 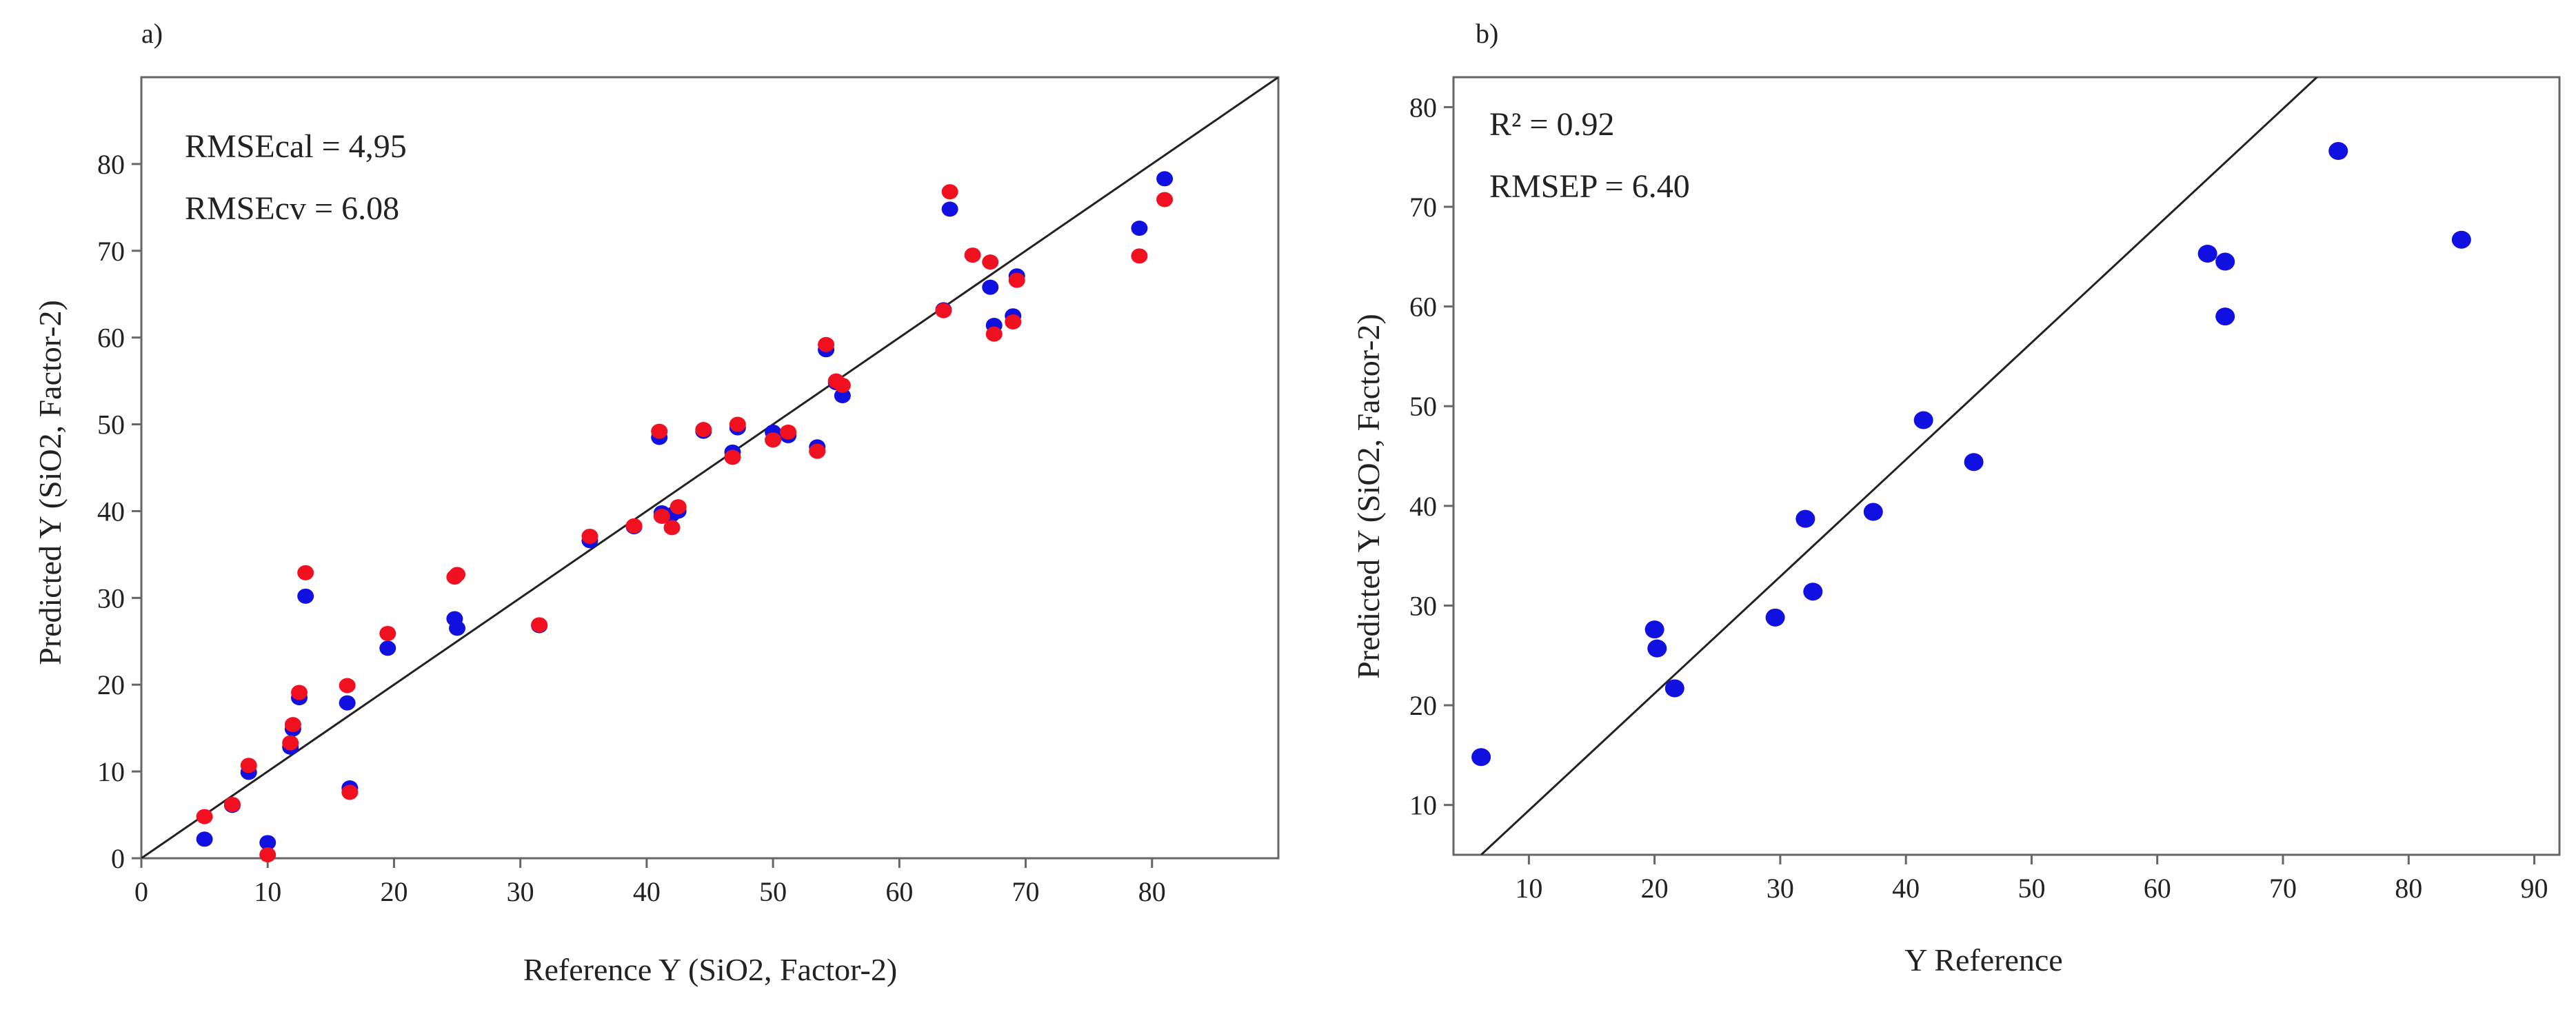 What do you see at coordinates (1906, 889) in the screenshot?
I see `panel-b-x-tick-label: 40` at bounding box center [1906, 889].